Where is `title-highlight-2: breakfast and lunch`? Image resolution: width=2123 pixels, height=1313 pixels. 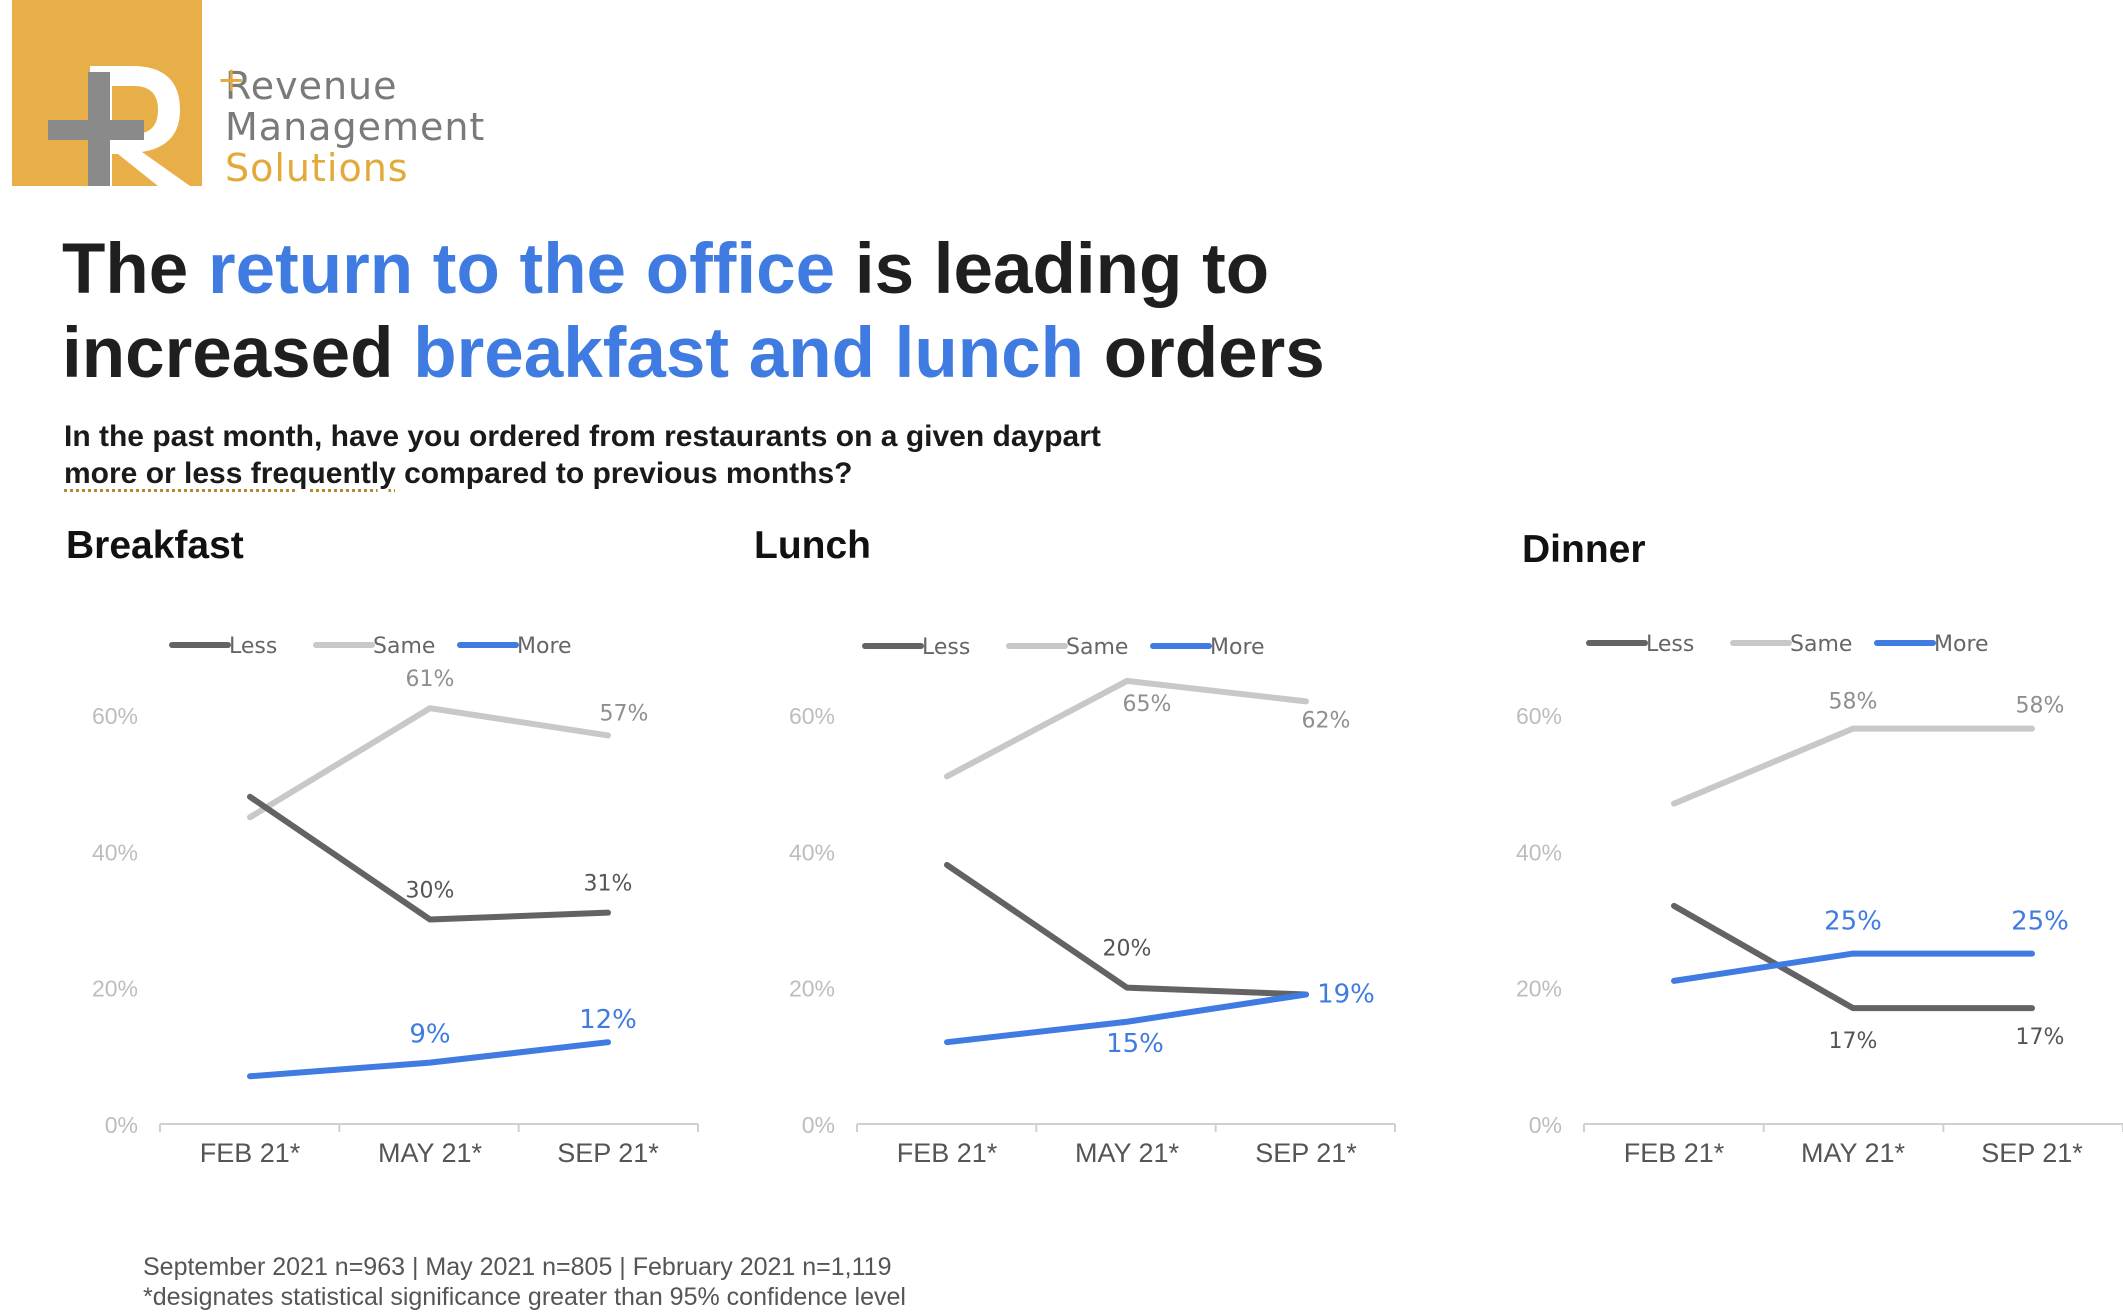 title-highlight-2: breakfast and lunch is located at coordinates (748, 353).